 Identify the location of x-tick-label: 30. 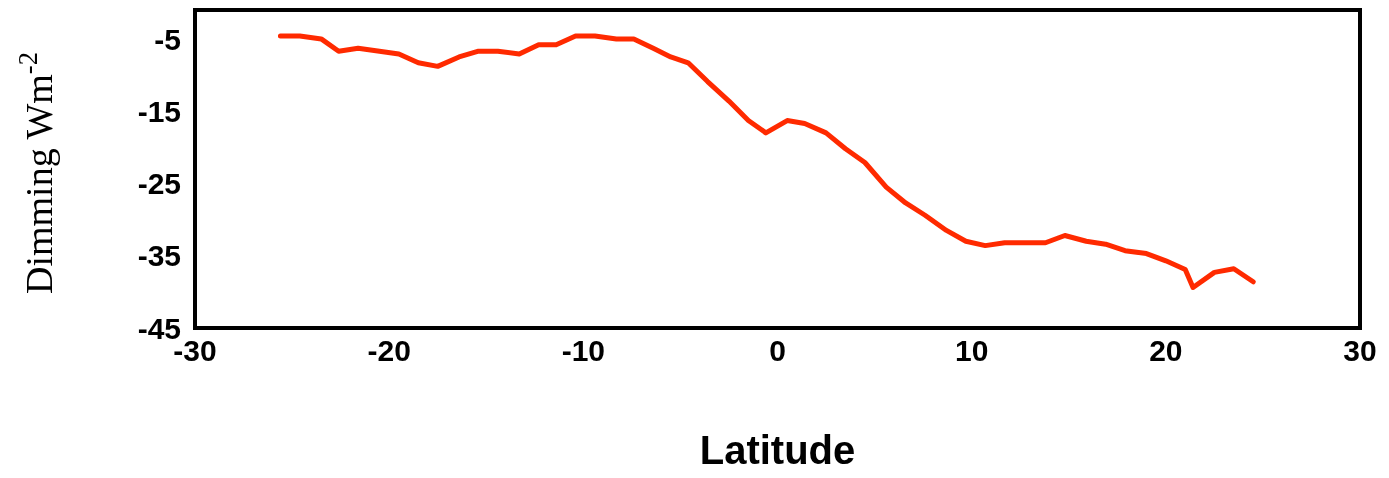
(1360, 351).